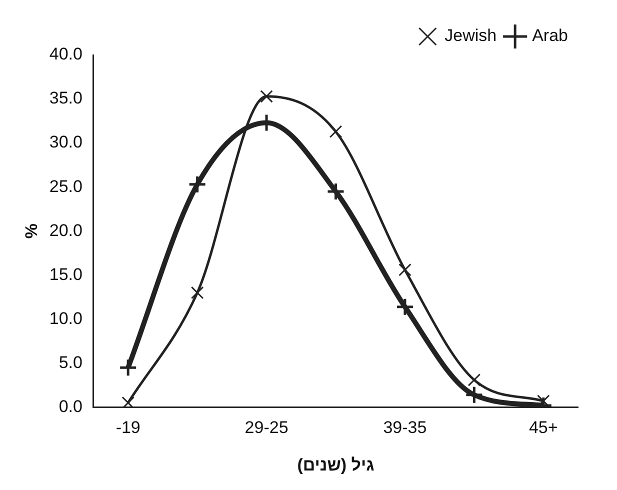 Image resolution: width=617 pixels, height=490 pixels. Describe the element at coordinates (65, 318) in the screenshot. I see `y-tick-label: 10.0` at that location.